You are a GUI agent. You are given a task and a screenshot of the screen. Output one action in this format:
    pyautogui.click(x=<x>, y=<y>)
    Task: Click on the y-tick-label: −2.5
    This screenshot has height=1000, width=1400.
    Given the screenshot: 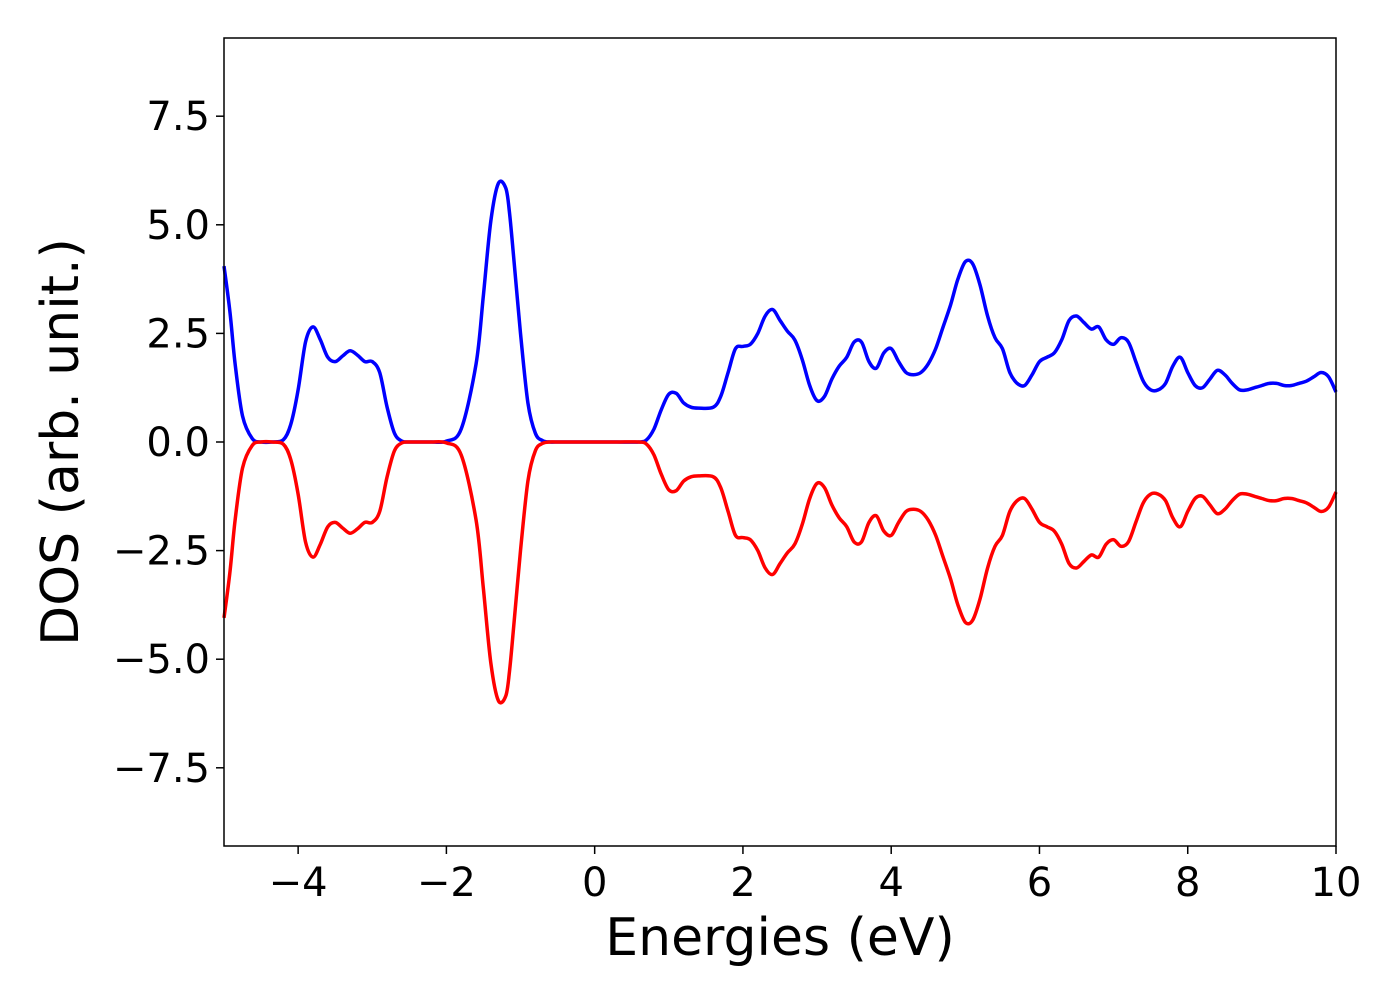 What is the action you would take?
    pyautogui.click(x=161, y=552)
    